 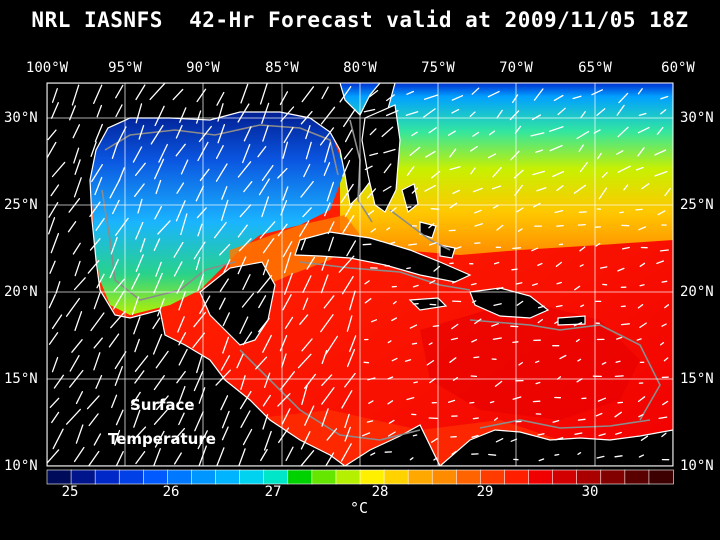 I want to click on colorbar, so click(x=360, y=477).